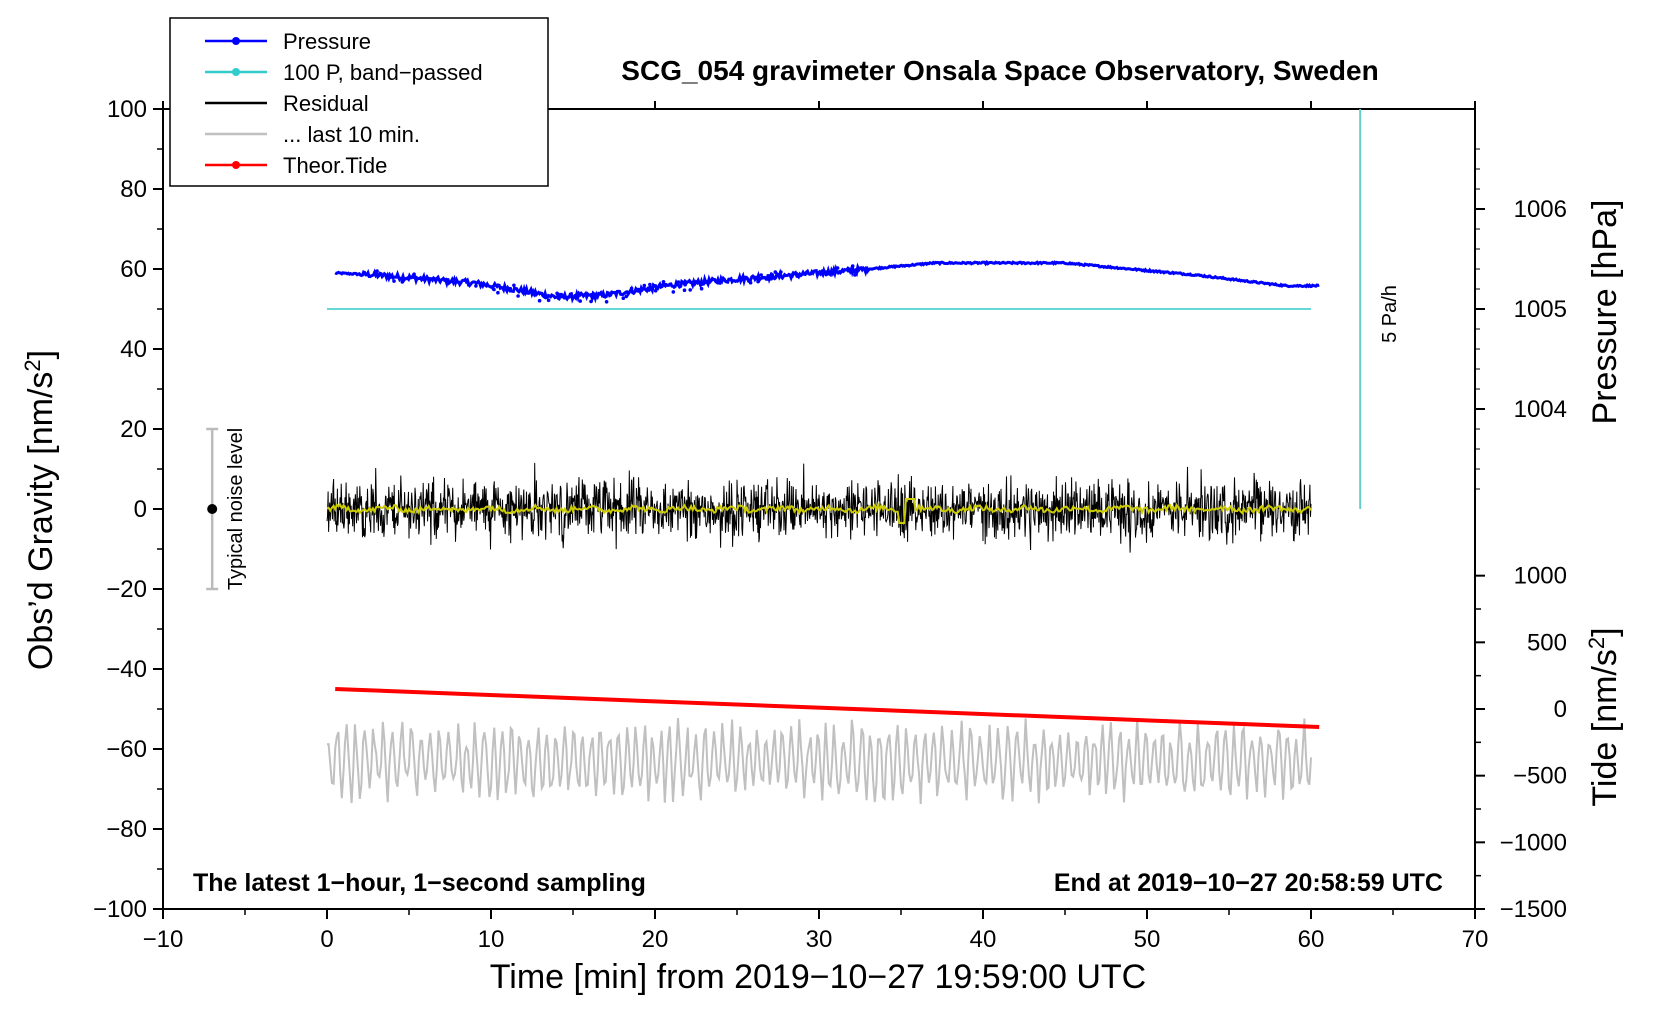  Describe the element at coordinates (1540, 776) in the screenshot. I see `tide-tick-label: −500` at that location.